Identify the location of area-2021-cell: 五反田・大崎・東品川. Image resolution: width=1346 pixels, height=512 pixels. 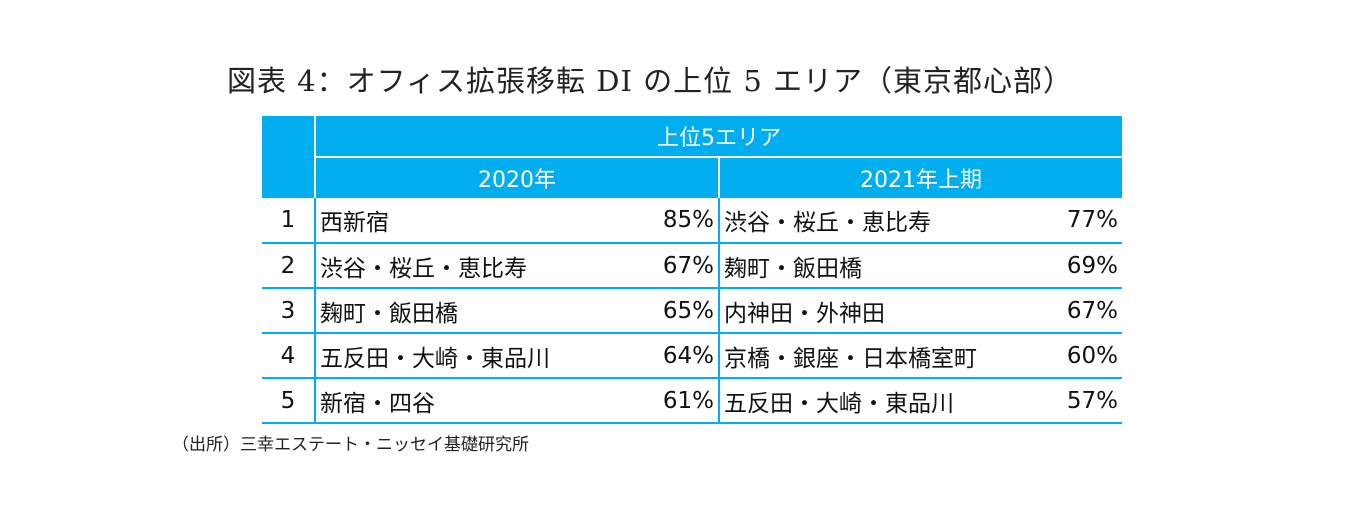
(883, 401).